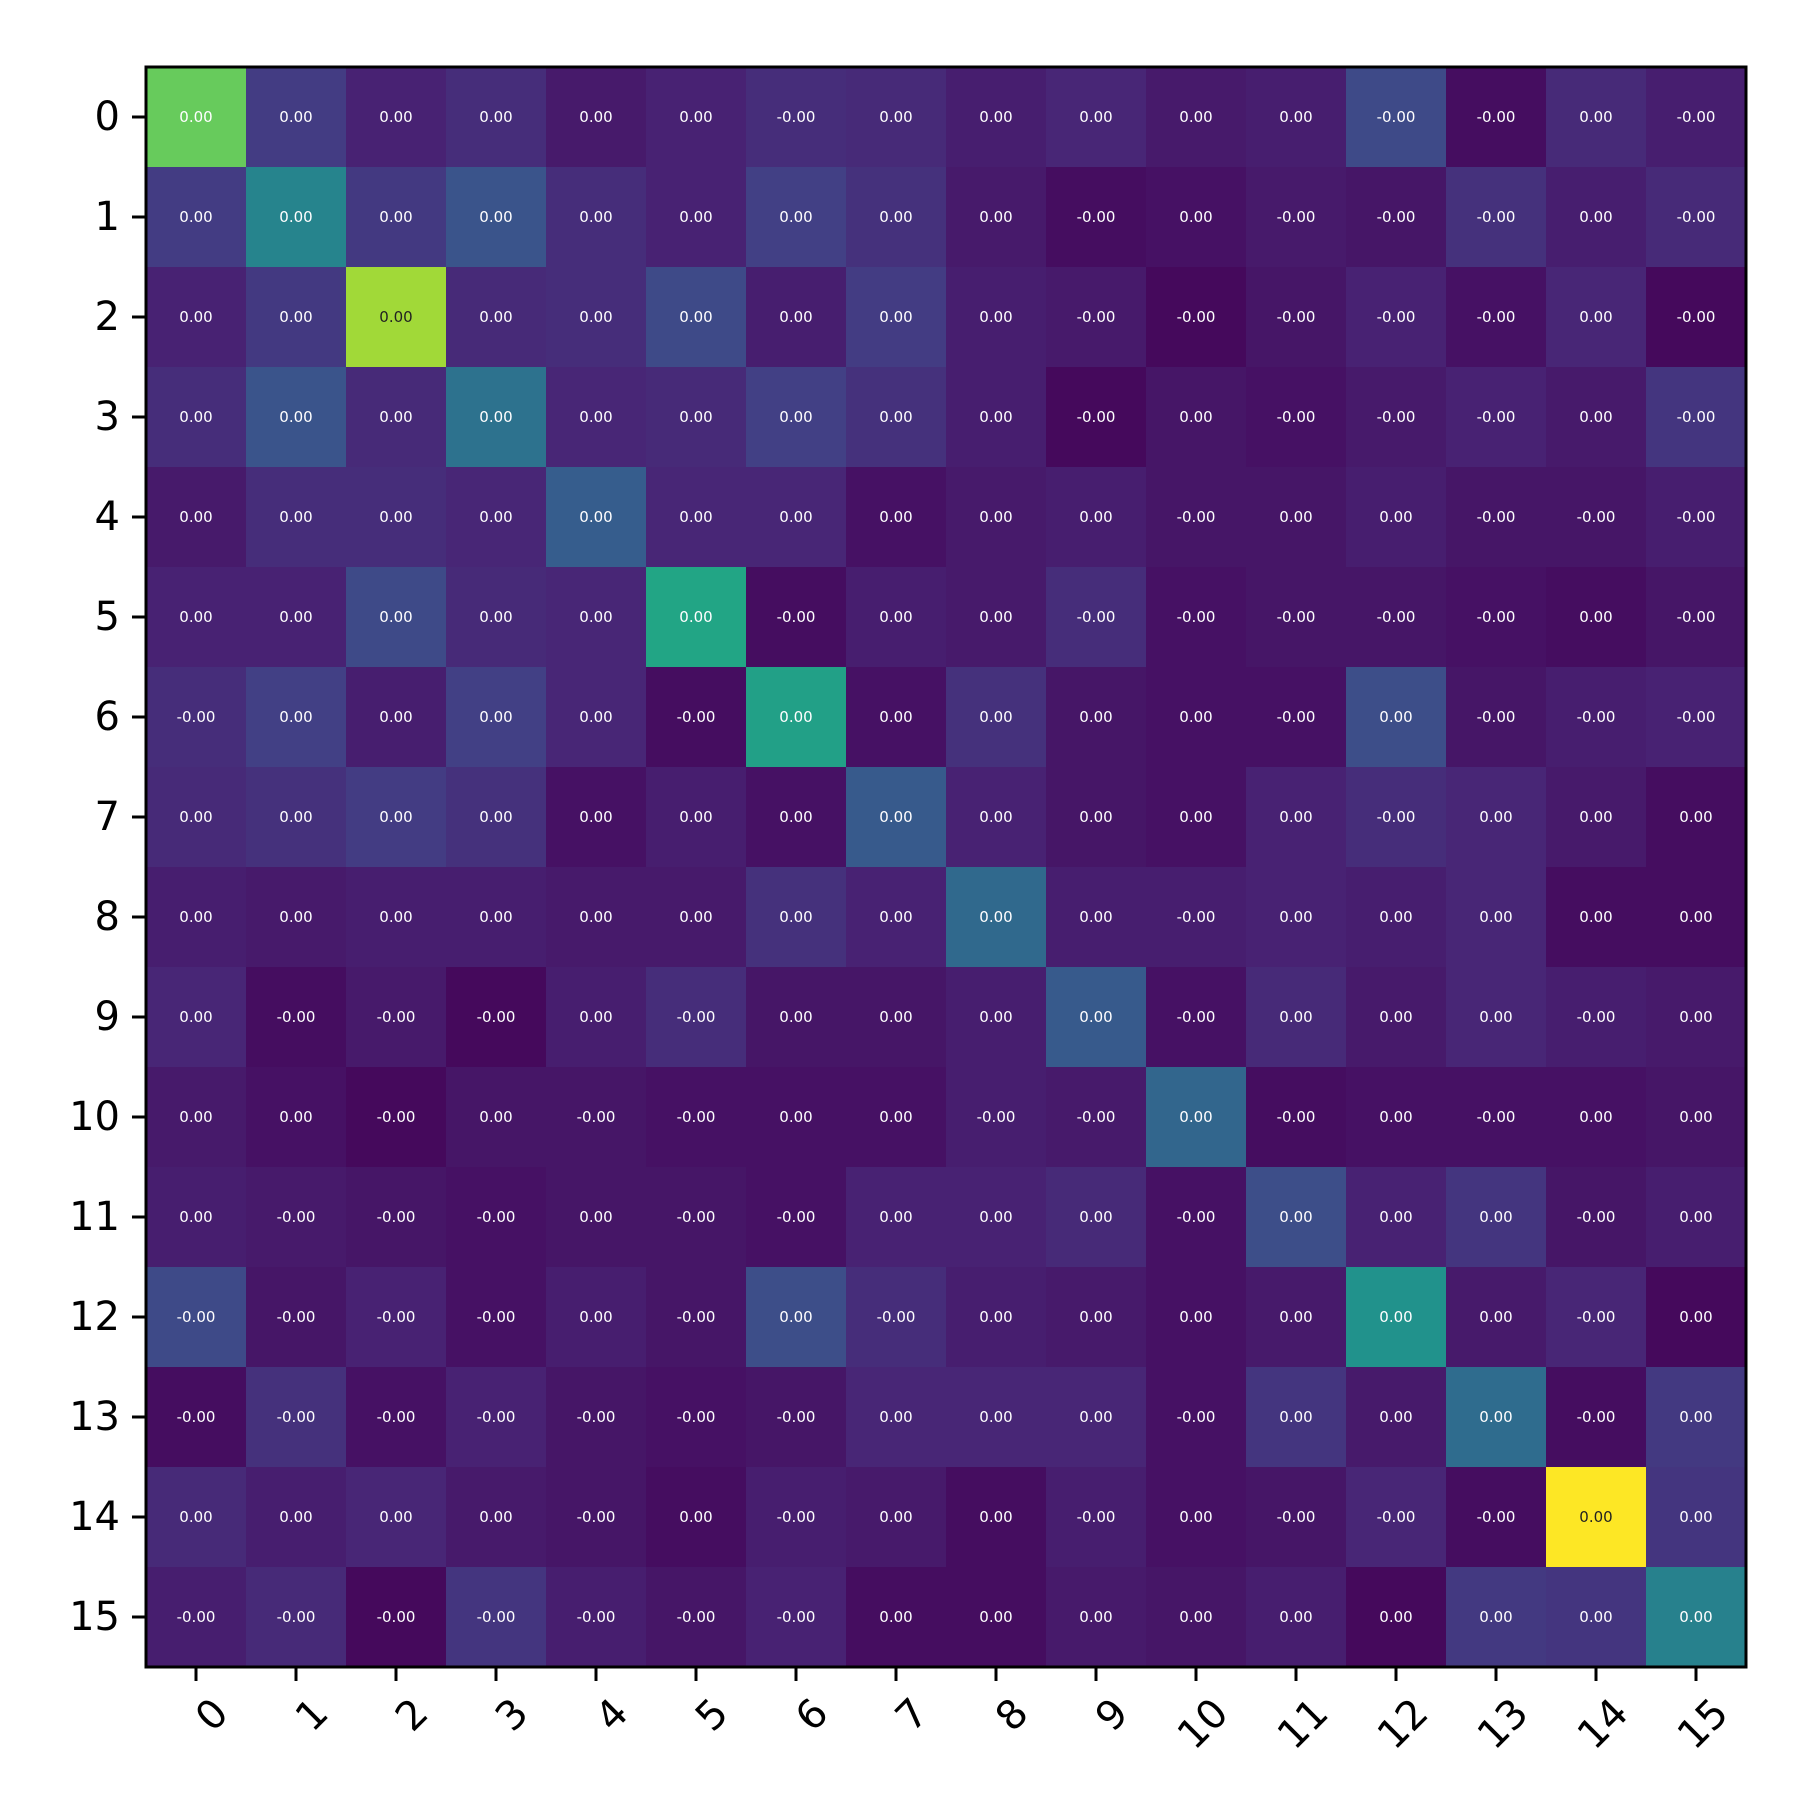 The image size is (1800, 1800). What do you see at coordinates (107, 717) in the screenshot?
I see `y-tick-label-6: 6` at bounding box center [107, 717].